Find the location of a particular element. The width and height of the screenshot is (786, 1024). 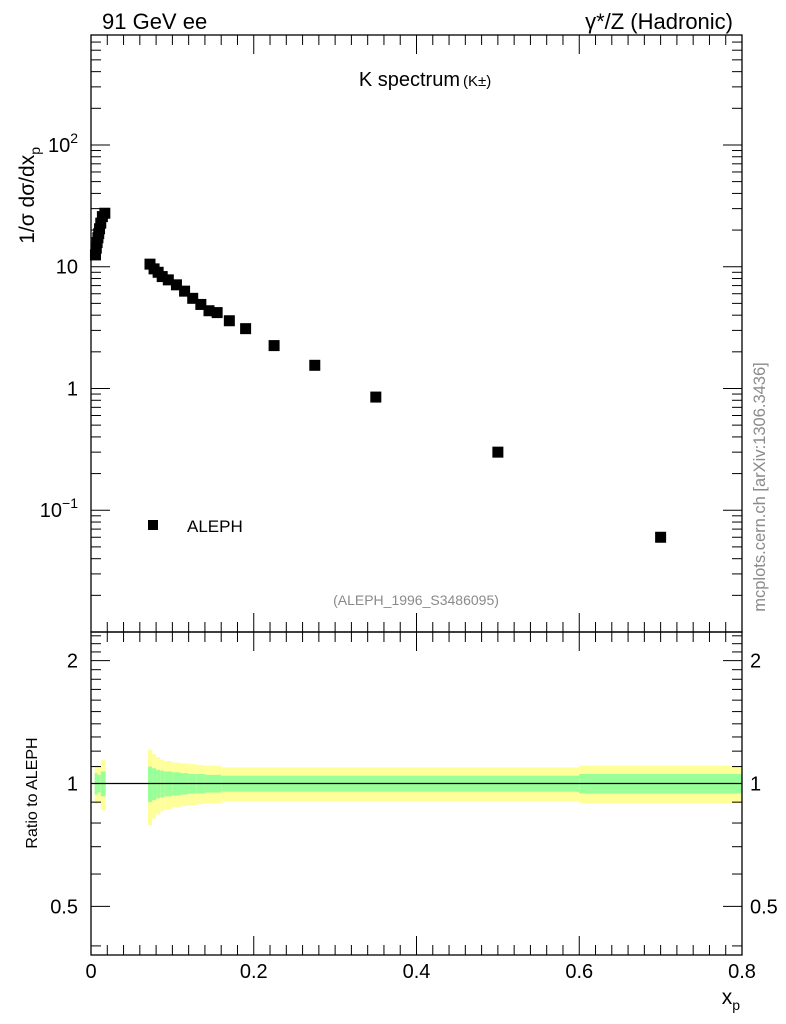

x-tick-label: 0.4 is located at coordinates (417, 972).